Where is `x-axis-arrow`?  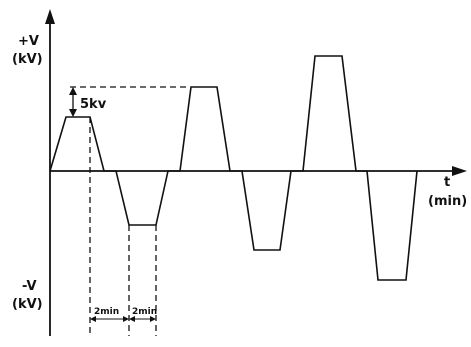 x-axis-arrow is located at coordinates (459, 171).